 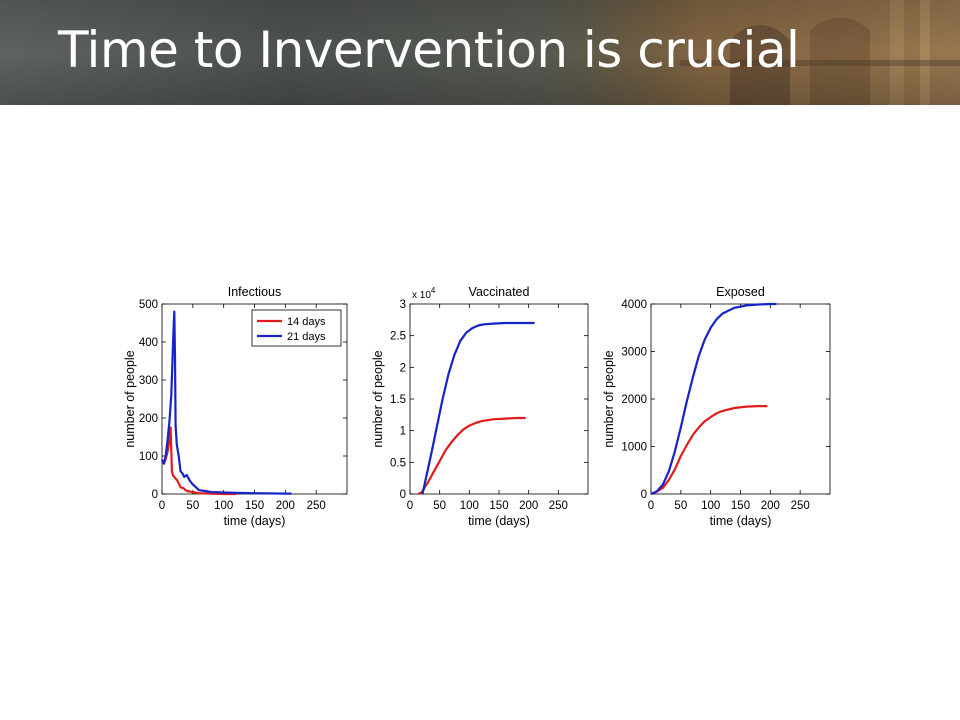 I want to click on y-tick-label: 2.5, so click(x=398, y=337).